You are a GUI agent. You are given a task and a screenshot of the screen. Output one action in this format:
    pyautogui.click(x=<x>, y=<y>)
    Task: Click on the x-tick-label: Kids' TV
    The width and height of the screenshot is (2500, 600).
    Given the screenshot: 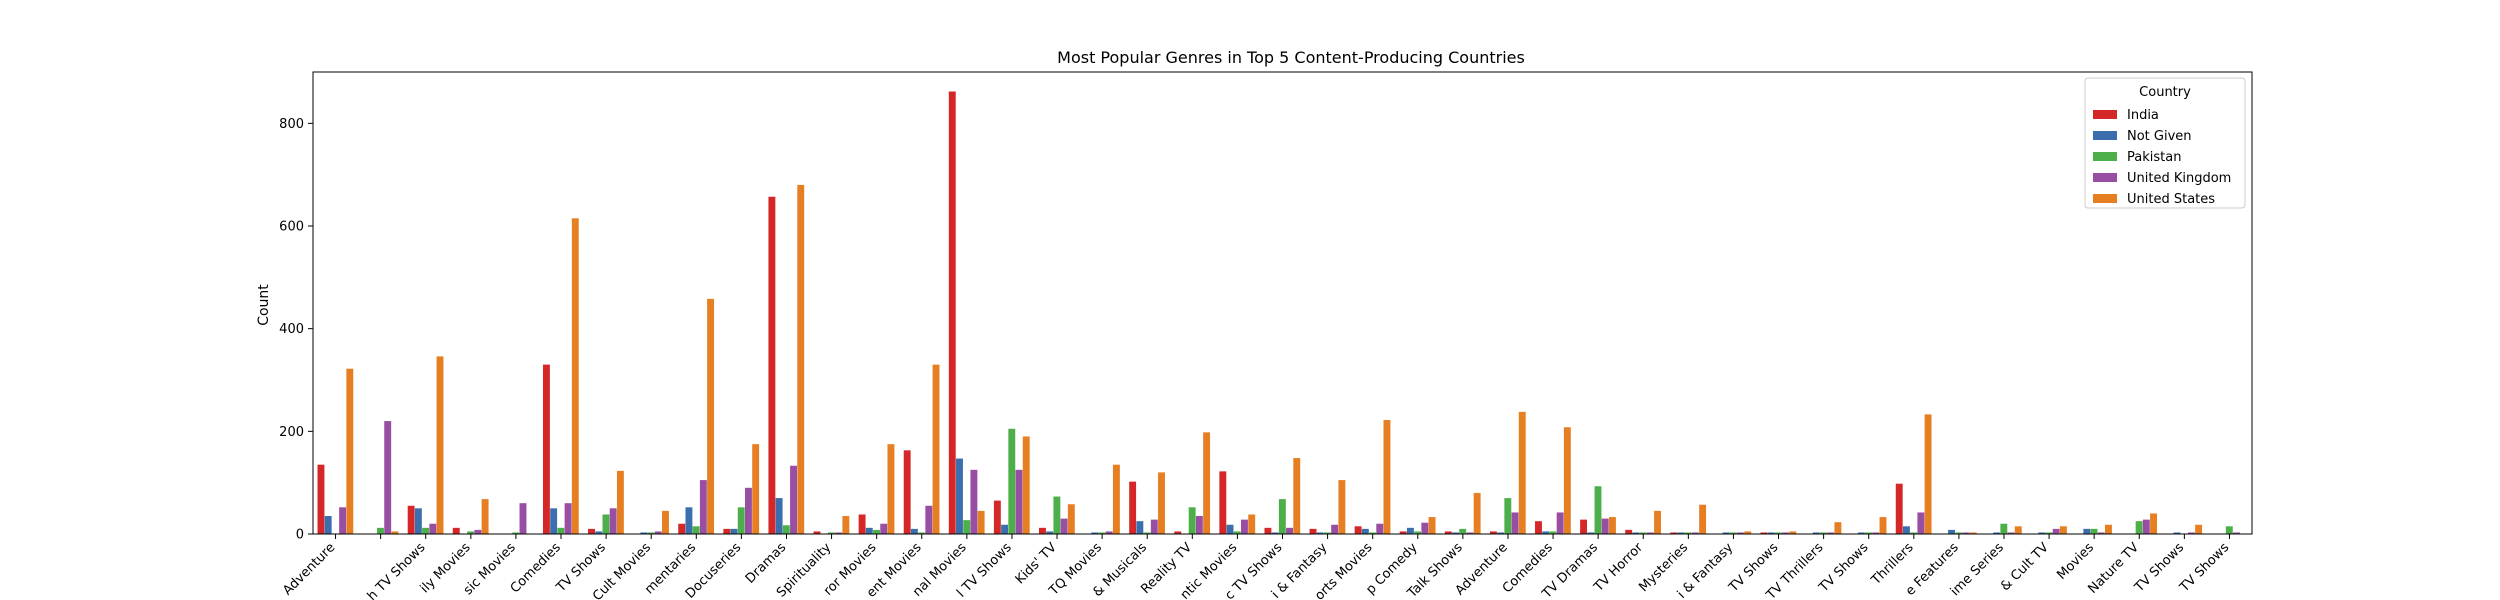 What is the action you would take?
    pyautogui.click(x=1036, y=563)
    